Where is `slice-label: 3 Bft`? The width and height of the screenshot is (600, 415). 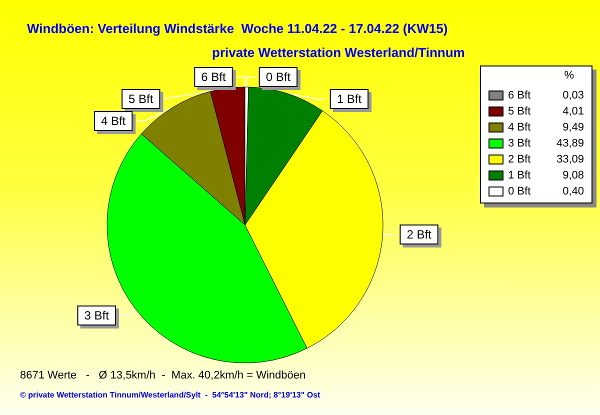
slice-label: 3 Bft is located at coordinates (97, 315).